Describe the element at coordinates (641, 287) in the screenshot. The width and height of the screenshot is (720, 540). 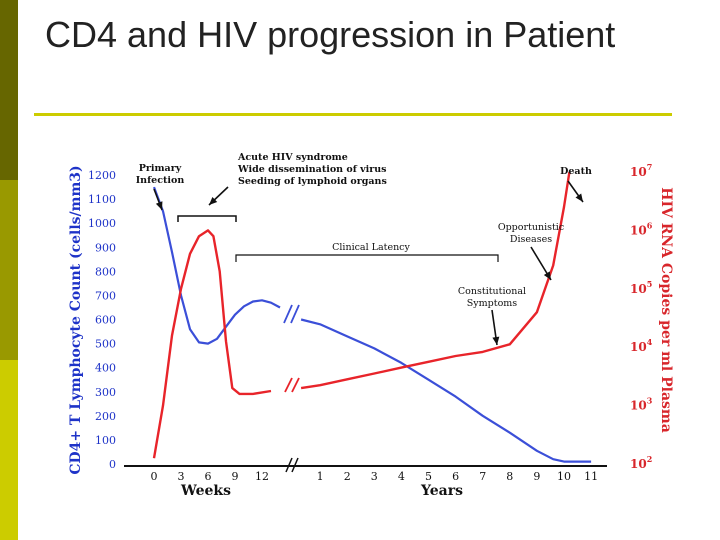
I see `y-right-tick-label: 10⁵` at that location.